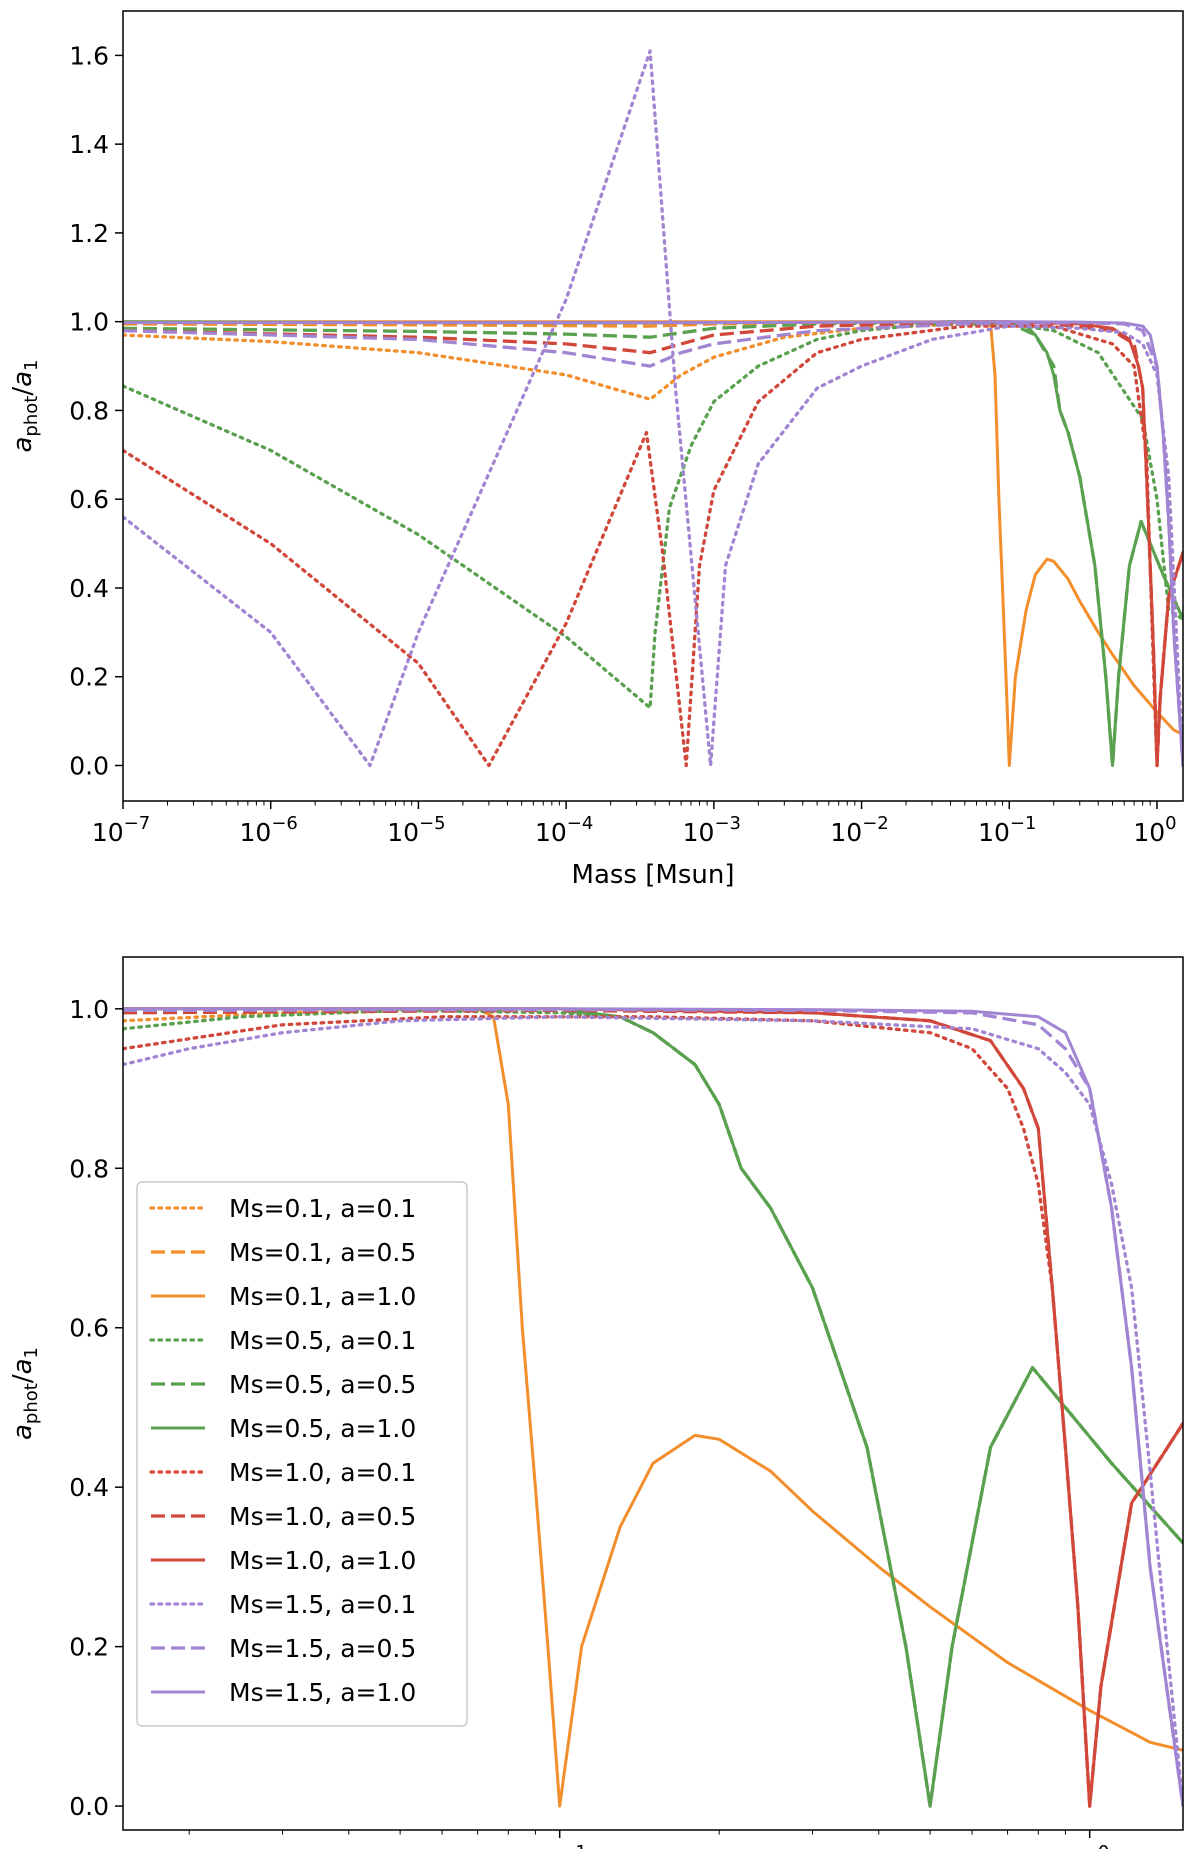 This screenshot has width=1200, height=1849. I want to click on y-tick-label: 1.6, so click(89, 55).